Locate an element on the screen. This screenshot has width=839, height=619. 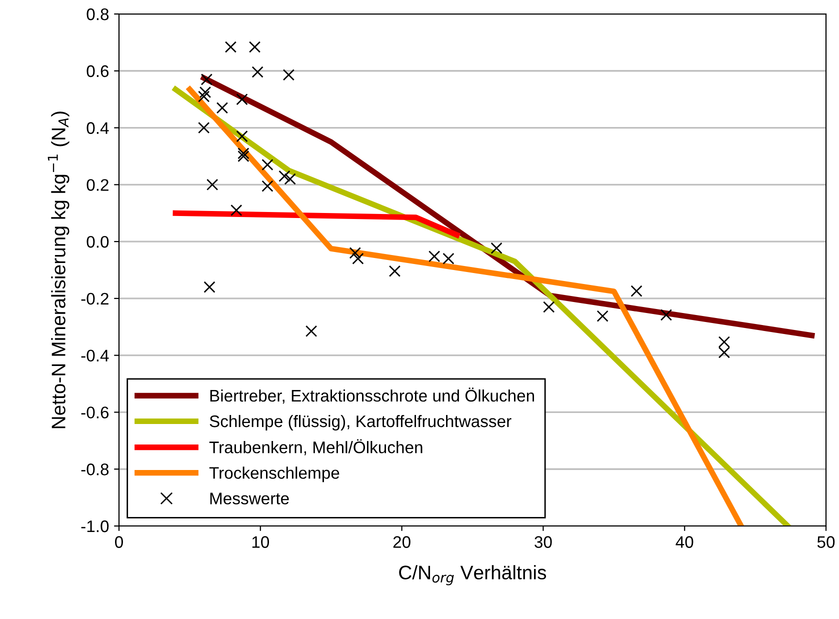
y-tick-label: 0.2 is located at coordinates (97, 185).